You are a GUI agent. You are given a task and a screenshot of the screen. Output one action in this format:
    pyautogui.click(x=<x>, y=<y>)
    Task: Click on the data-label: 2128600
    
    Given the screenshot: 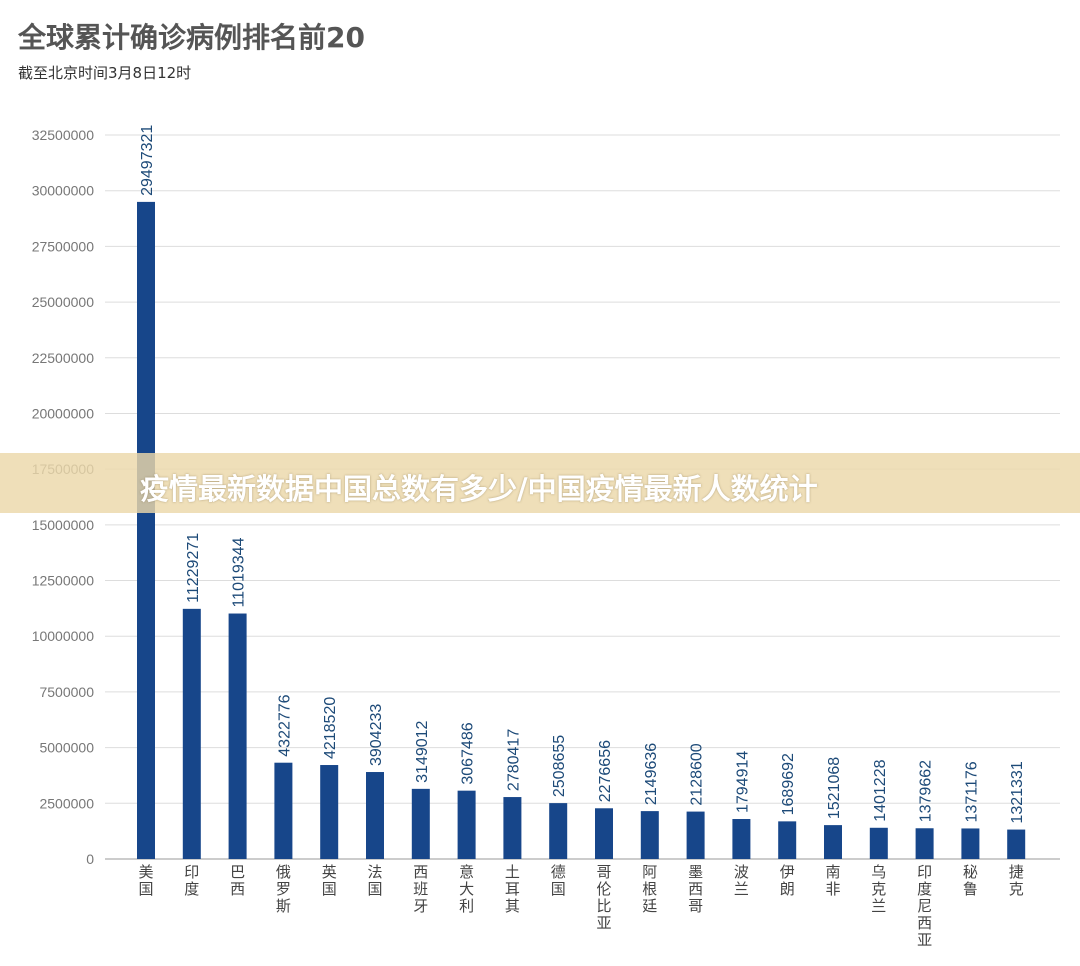 What is the action you would take?
    pyautogui.click(x=697, y=774)
    